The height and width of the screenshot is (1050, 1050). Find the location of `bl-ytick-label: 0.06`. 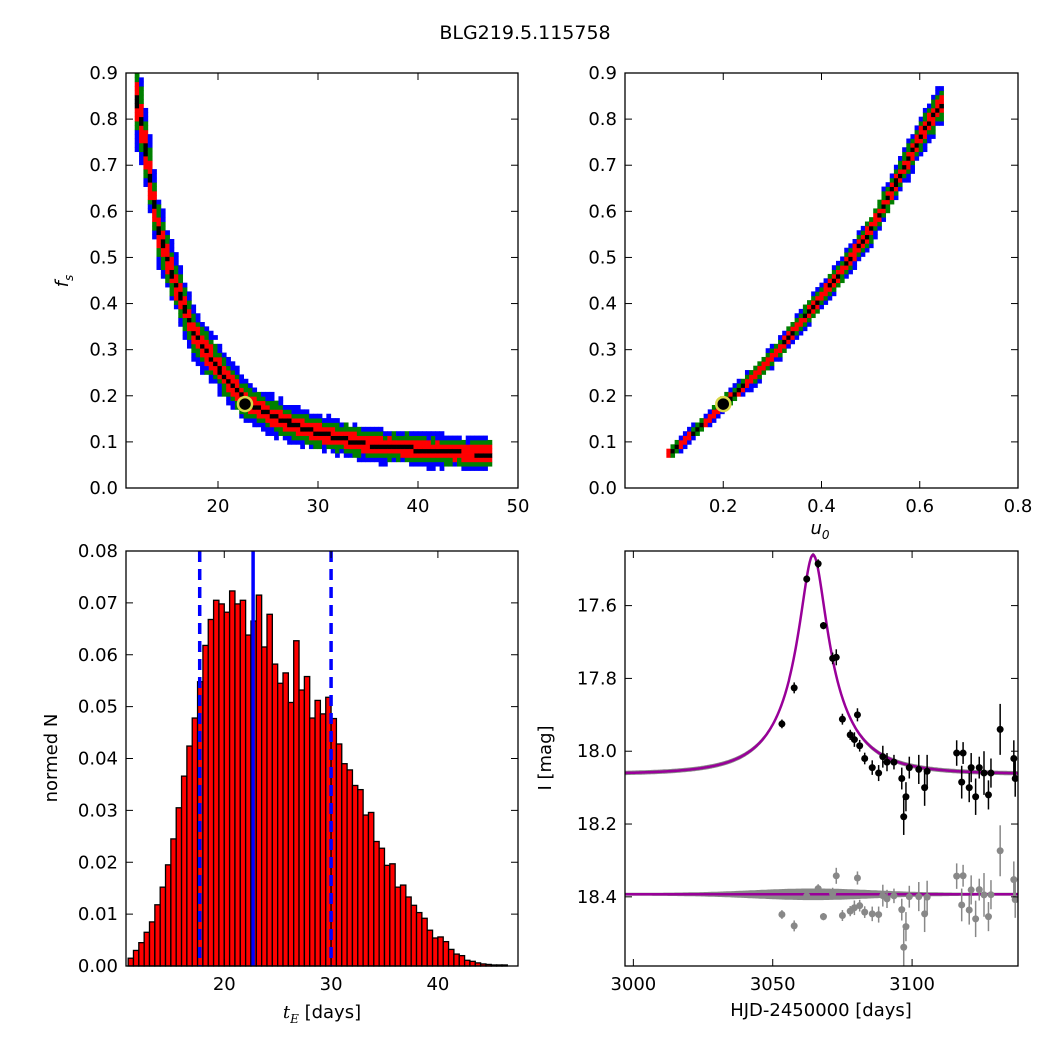

bl-ytick-label: 0.06 is located at coordinates (98, 655).